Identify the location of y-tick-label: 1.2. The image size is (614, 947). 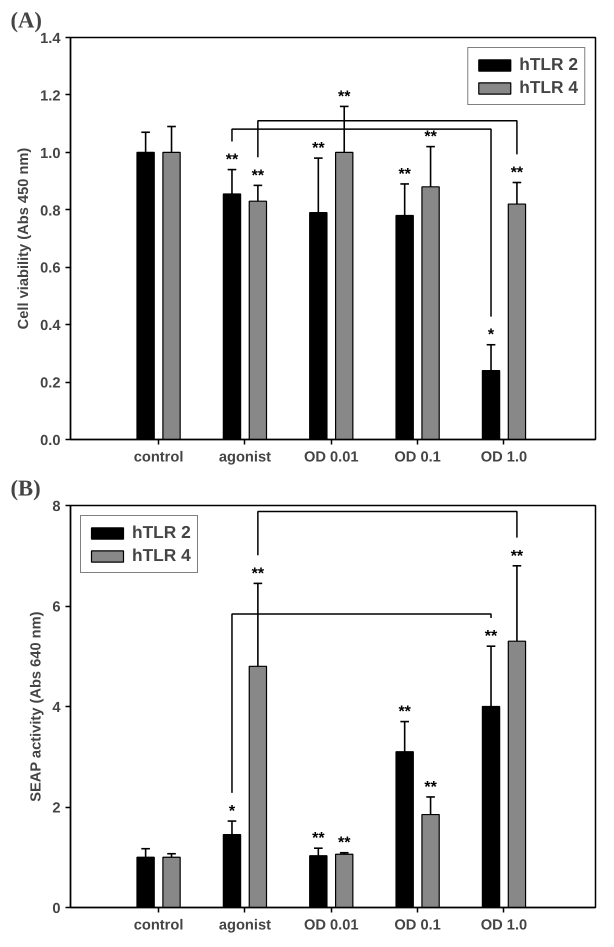
(50, 96).